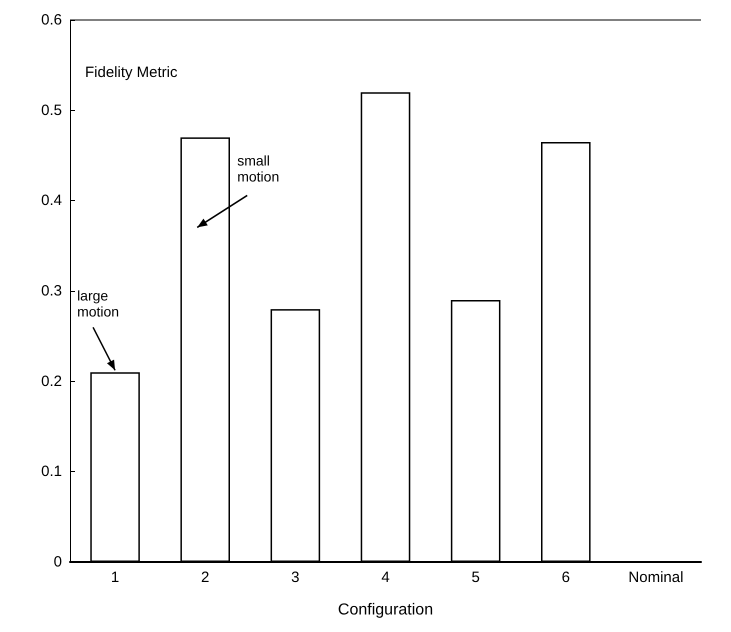 This screenshot has width=731, height=632. I want to click on y-tick-label: 0.5, so click(51, 110).